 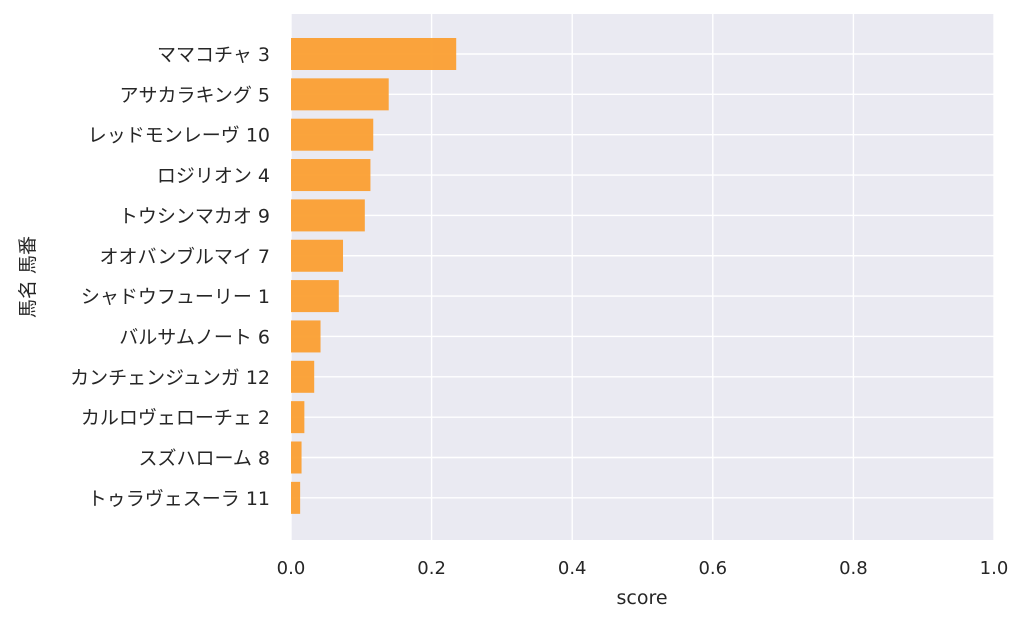 What do you see at coordinates (641, 598) in the screenshot?
I see `x-axis-title: score` at bounding box center [641, 598].